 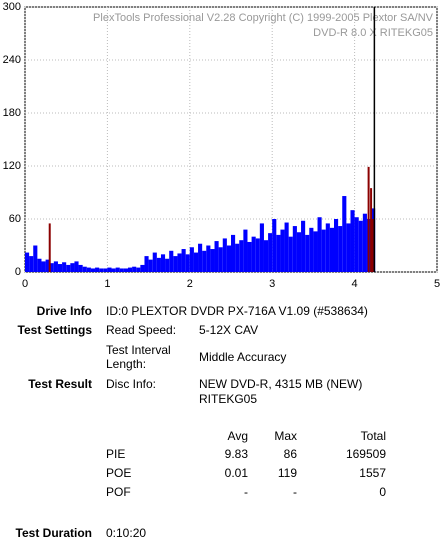 What do you see at coordinates (118, 492) in the screenshot?
I see `table-row-label: POF` at bounding box center [118, 492].